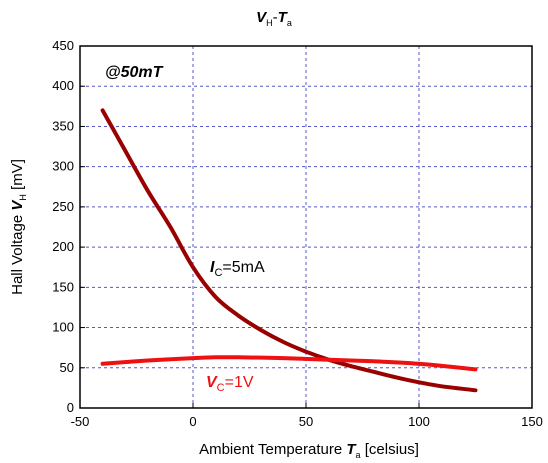 This screenshot has width=548, height=463. What do you see at coordinates (262, 17) in the screenshot?
I see `title-main: V` at bounding box center [262, 17].